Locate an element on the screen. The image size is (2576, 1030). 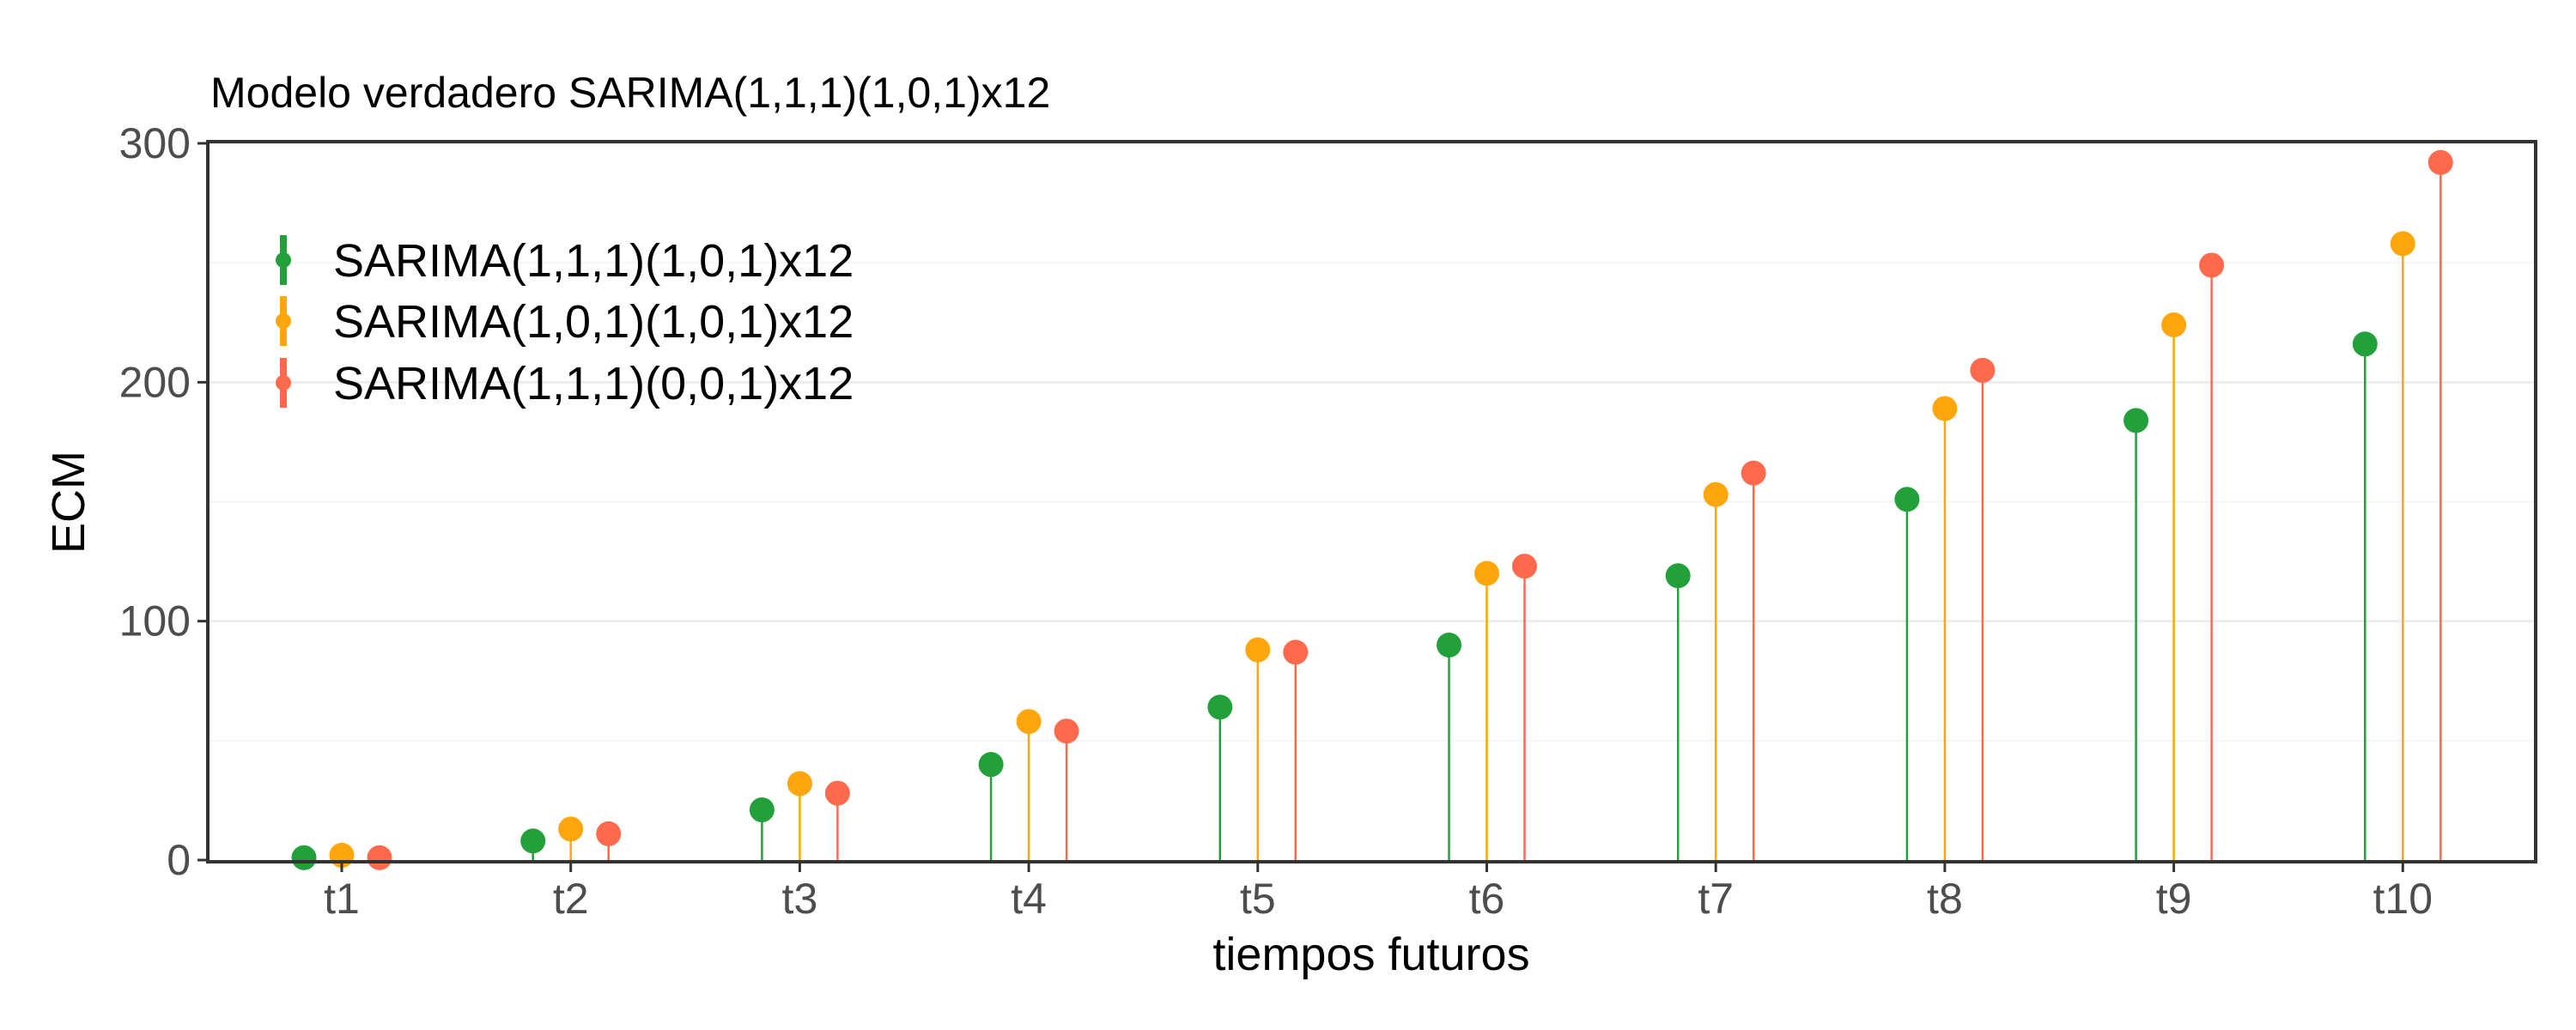
x-axis-title: tiempos futuros is located at coordinates (1371, 954).